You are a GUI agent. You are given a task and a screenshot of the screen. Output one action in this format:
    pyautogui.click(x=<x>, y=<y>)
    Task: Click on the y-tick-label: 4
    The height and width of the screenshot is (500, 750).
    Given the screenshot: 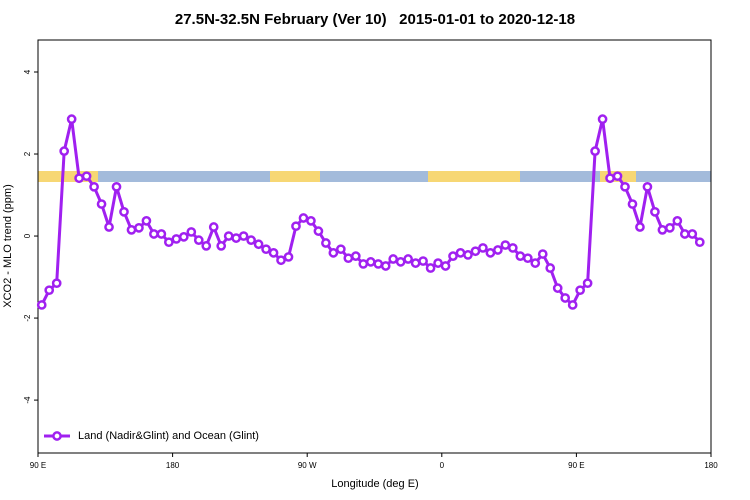 What is the action you would take?
    pyautogui.click(x=27, y=71)
    